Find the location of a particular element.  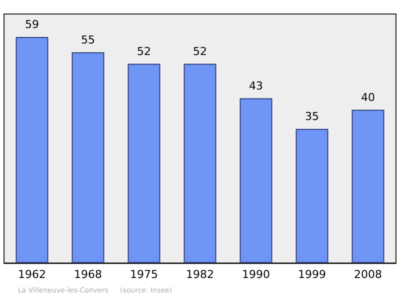

x-tick-label: 1982 is located at coordinates (200, 274).